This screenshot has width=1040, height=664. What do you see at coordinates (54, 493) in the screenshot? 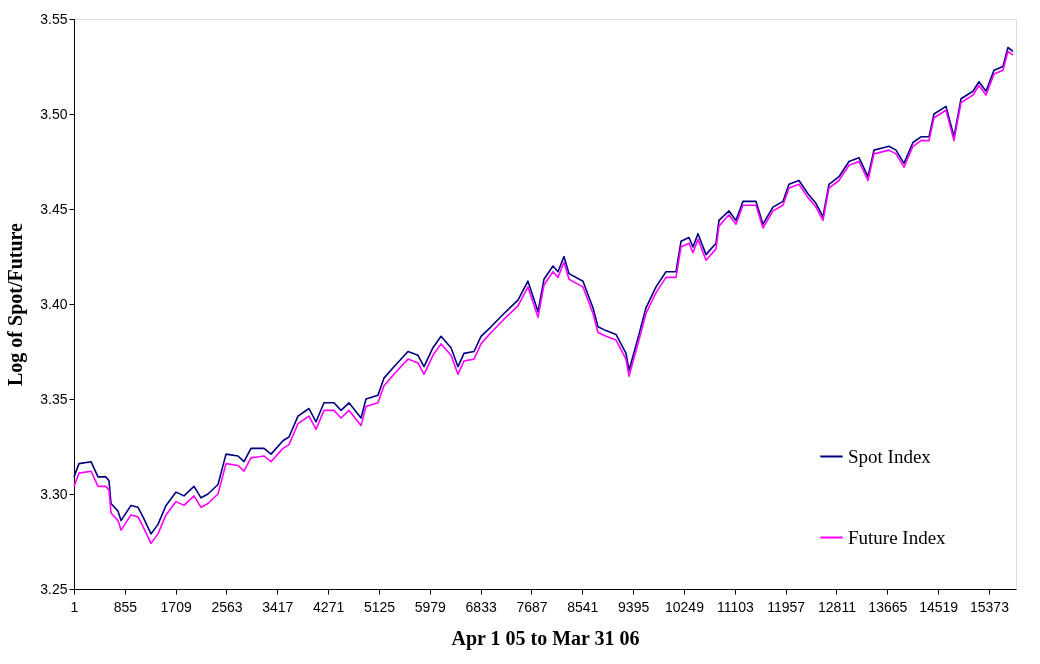
I see `y-tick-label: 3.30` at bounding box center [54, 493].